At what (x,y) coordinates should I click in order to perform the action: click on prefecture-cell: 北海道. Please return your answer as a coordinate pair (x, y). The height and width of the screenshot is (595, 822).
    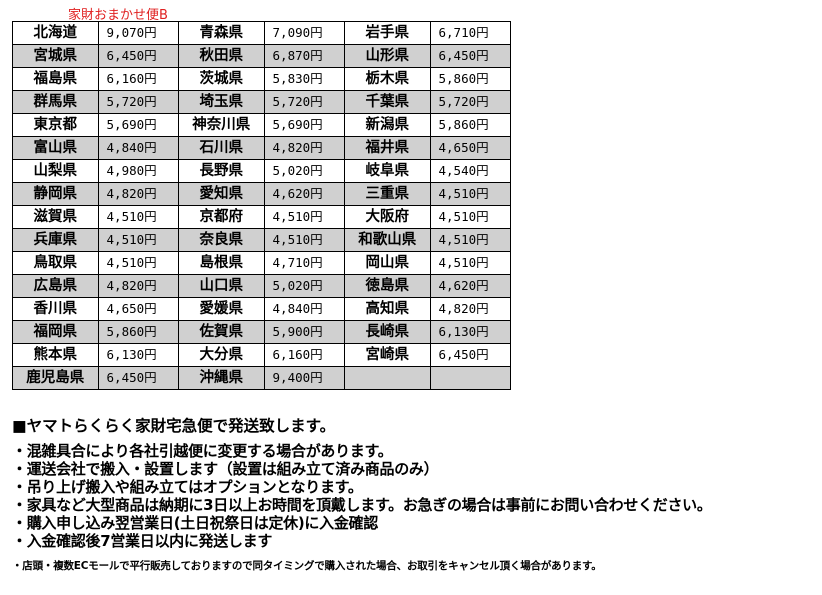
    Looking at the image, I should click on (55, 33).